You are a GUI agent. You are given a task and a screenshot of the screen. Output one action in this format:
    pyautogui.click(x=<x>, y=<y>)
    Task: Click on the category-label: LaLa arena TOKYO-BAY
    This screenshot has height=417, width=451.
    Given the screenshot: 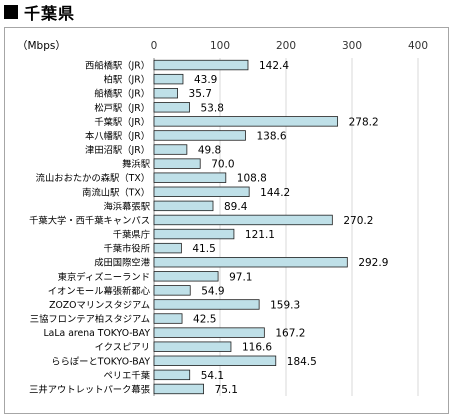 What is the action you would take?
    pyautogui.click(x=96, y=333)
    